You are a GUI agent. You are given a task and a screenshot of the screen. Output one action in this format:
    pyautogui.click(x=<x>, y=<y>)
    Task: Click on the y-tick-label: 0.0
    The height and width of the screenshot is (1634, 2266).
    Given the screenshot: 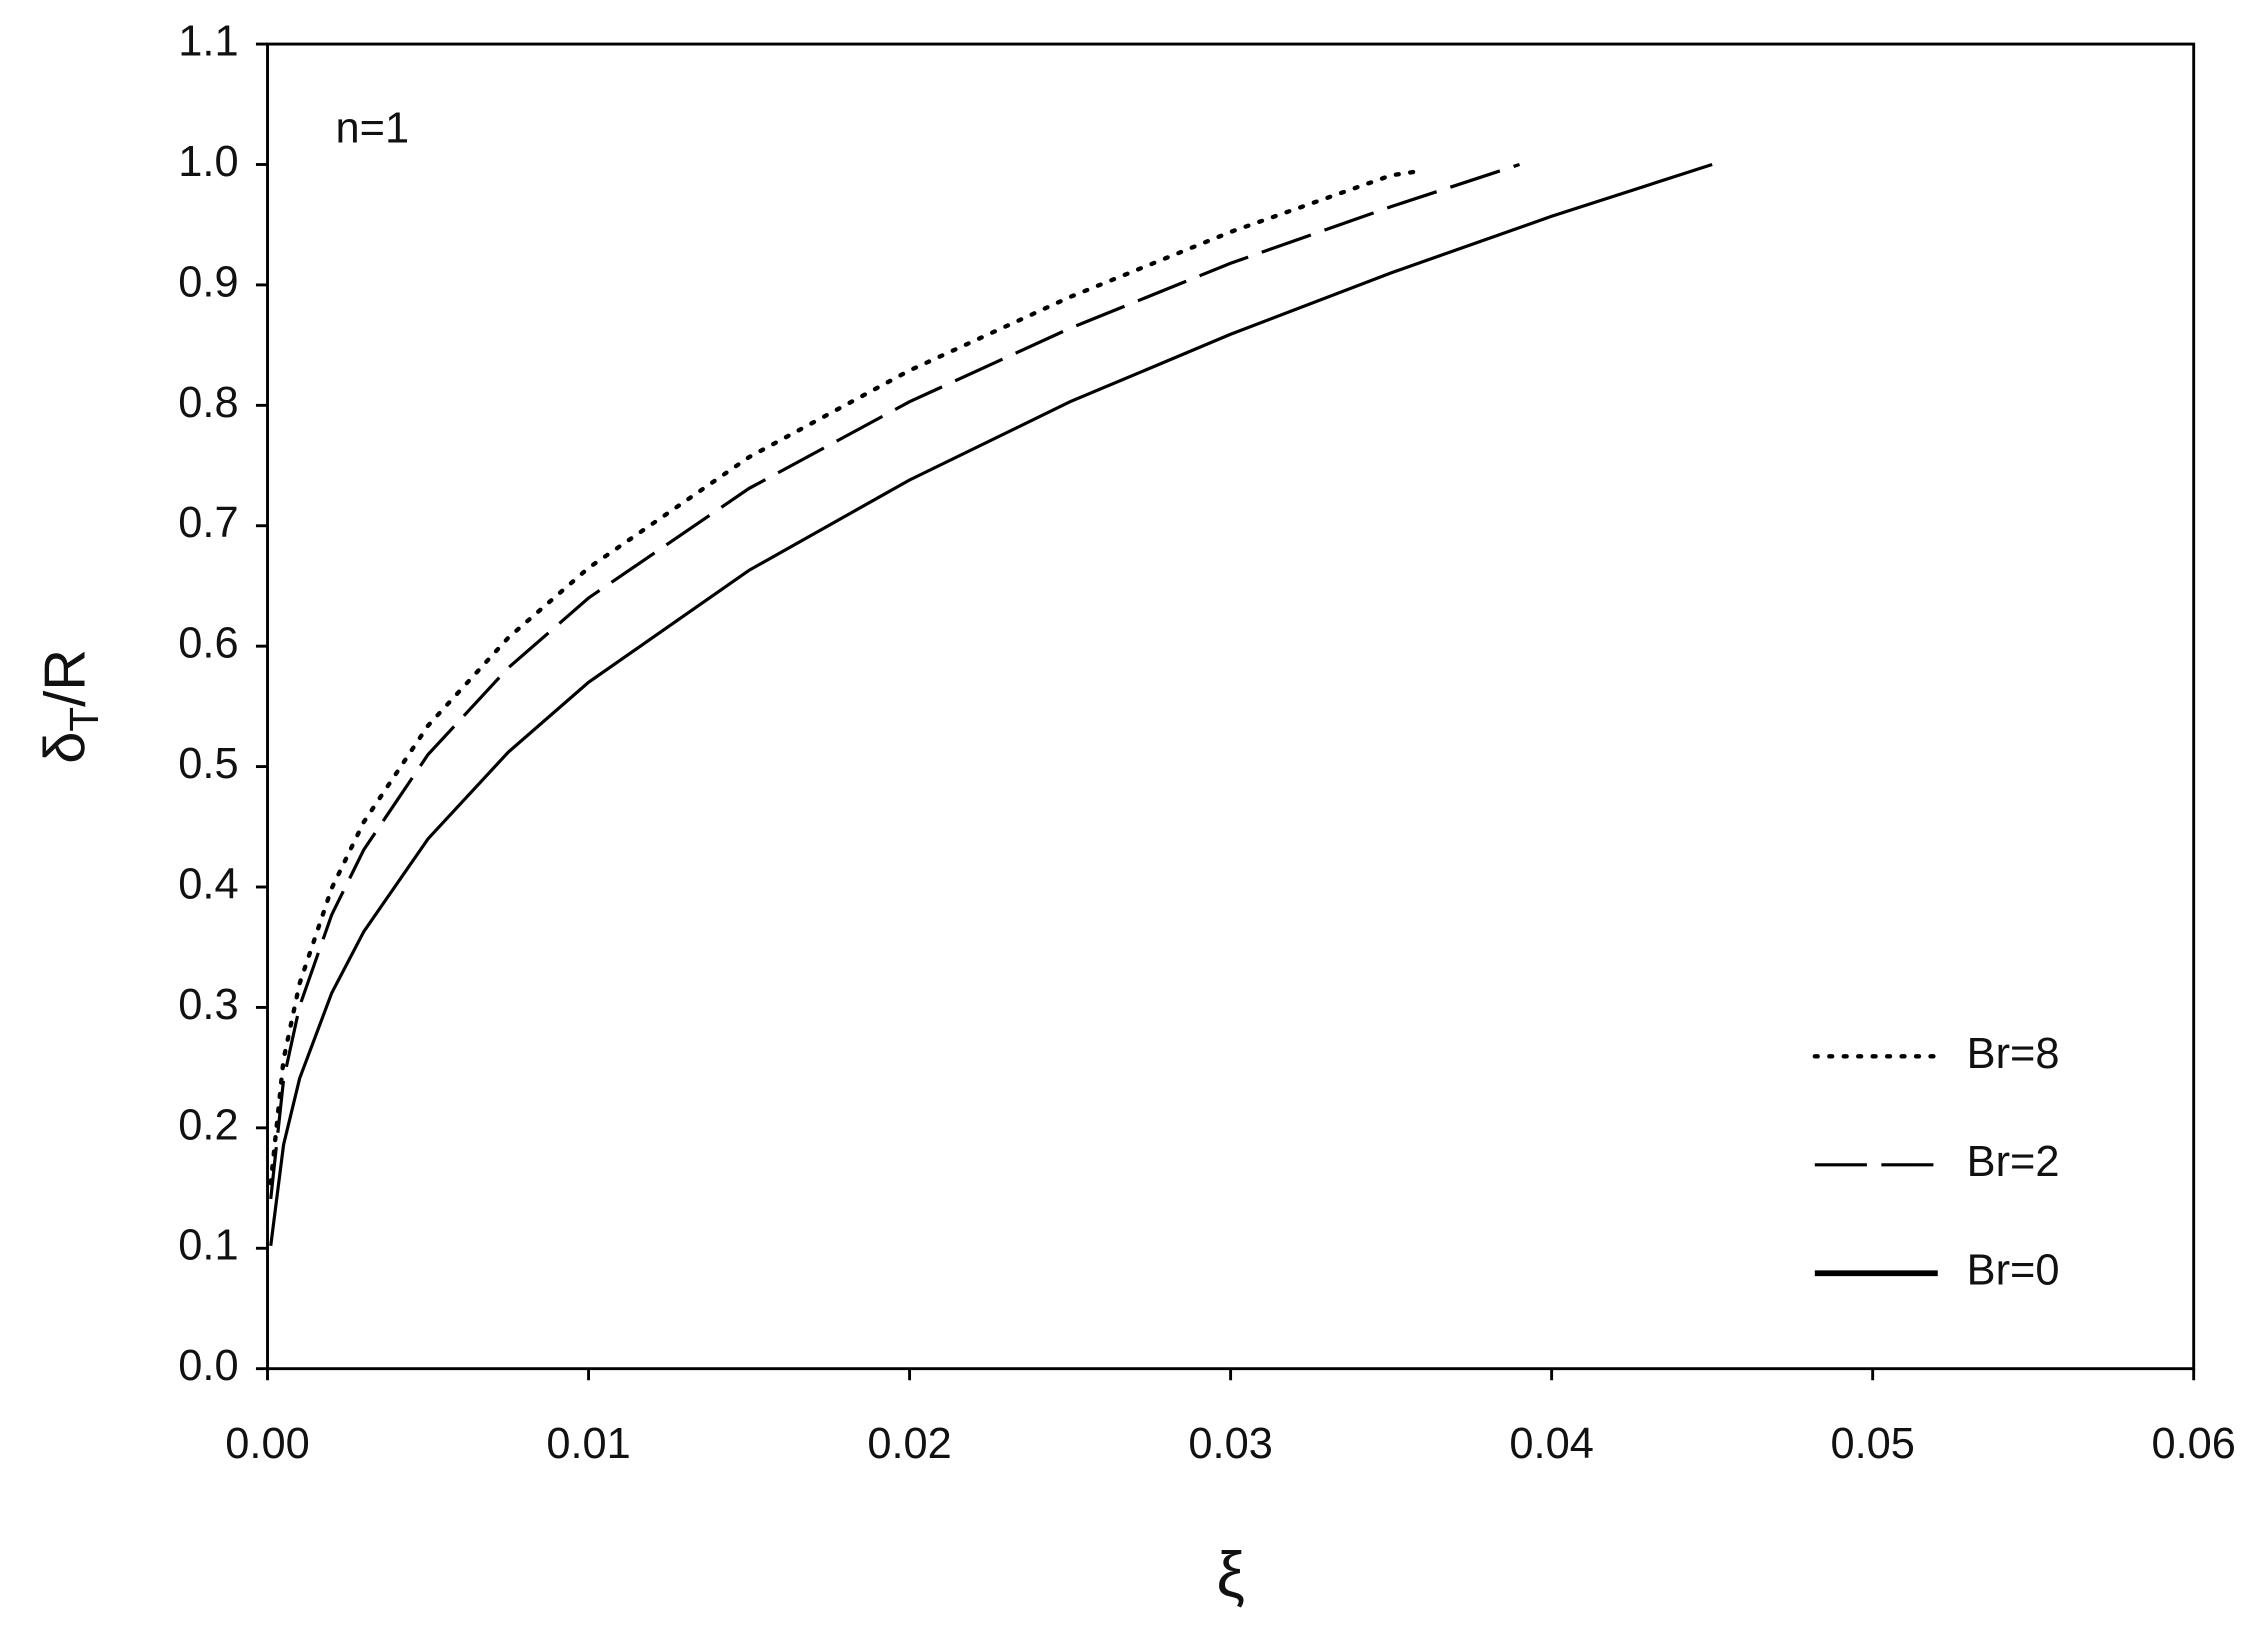 What is the action you would take?
    pyautogui.click(x=208, y=1366)
    